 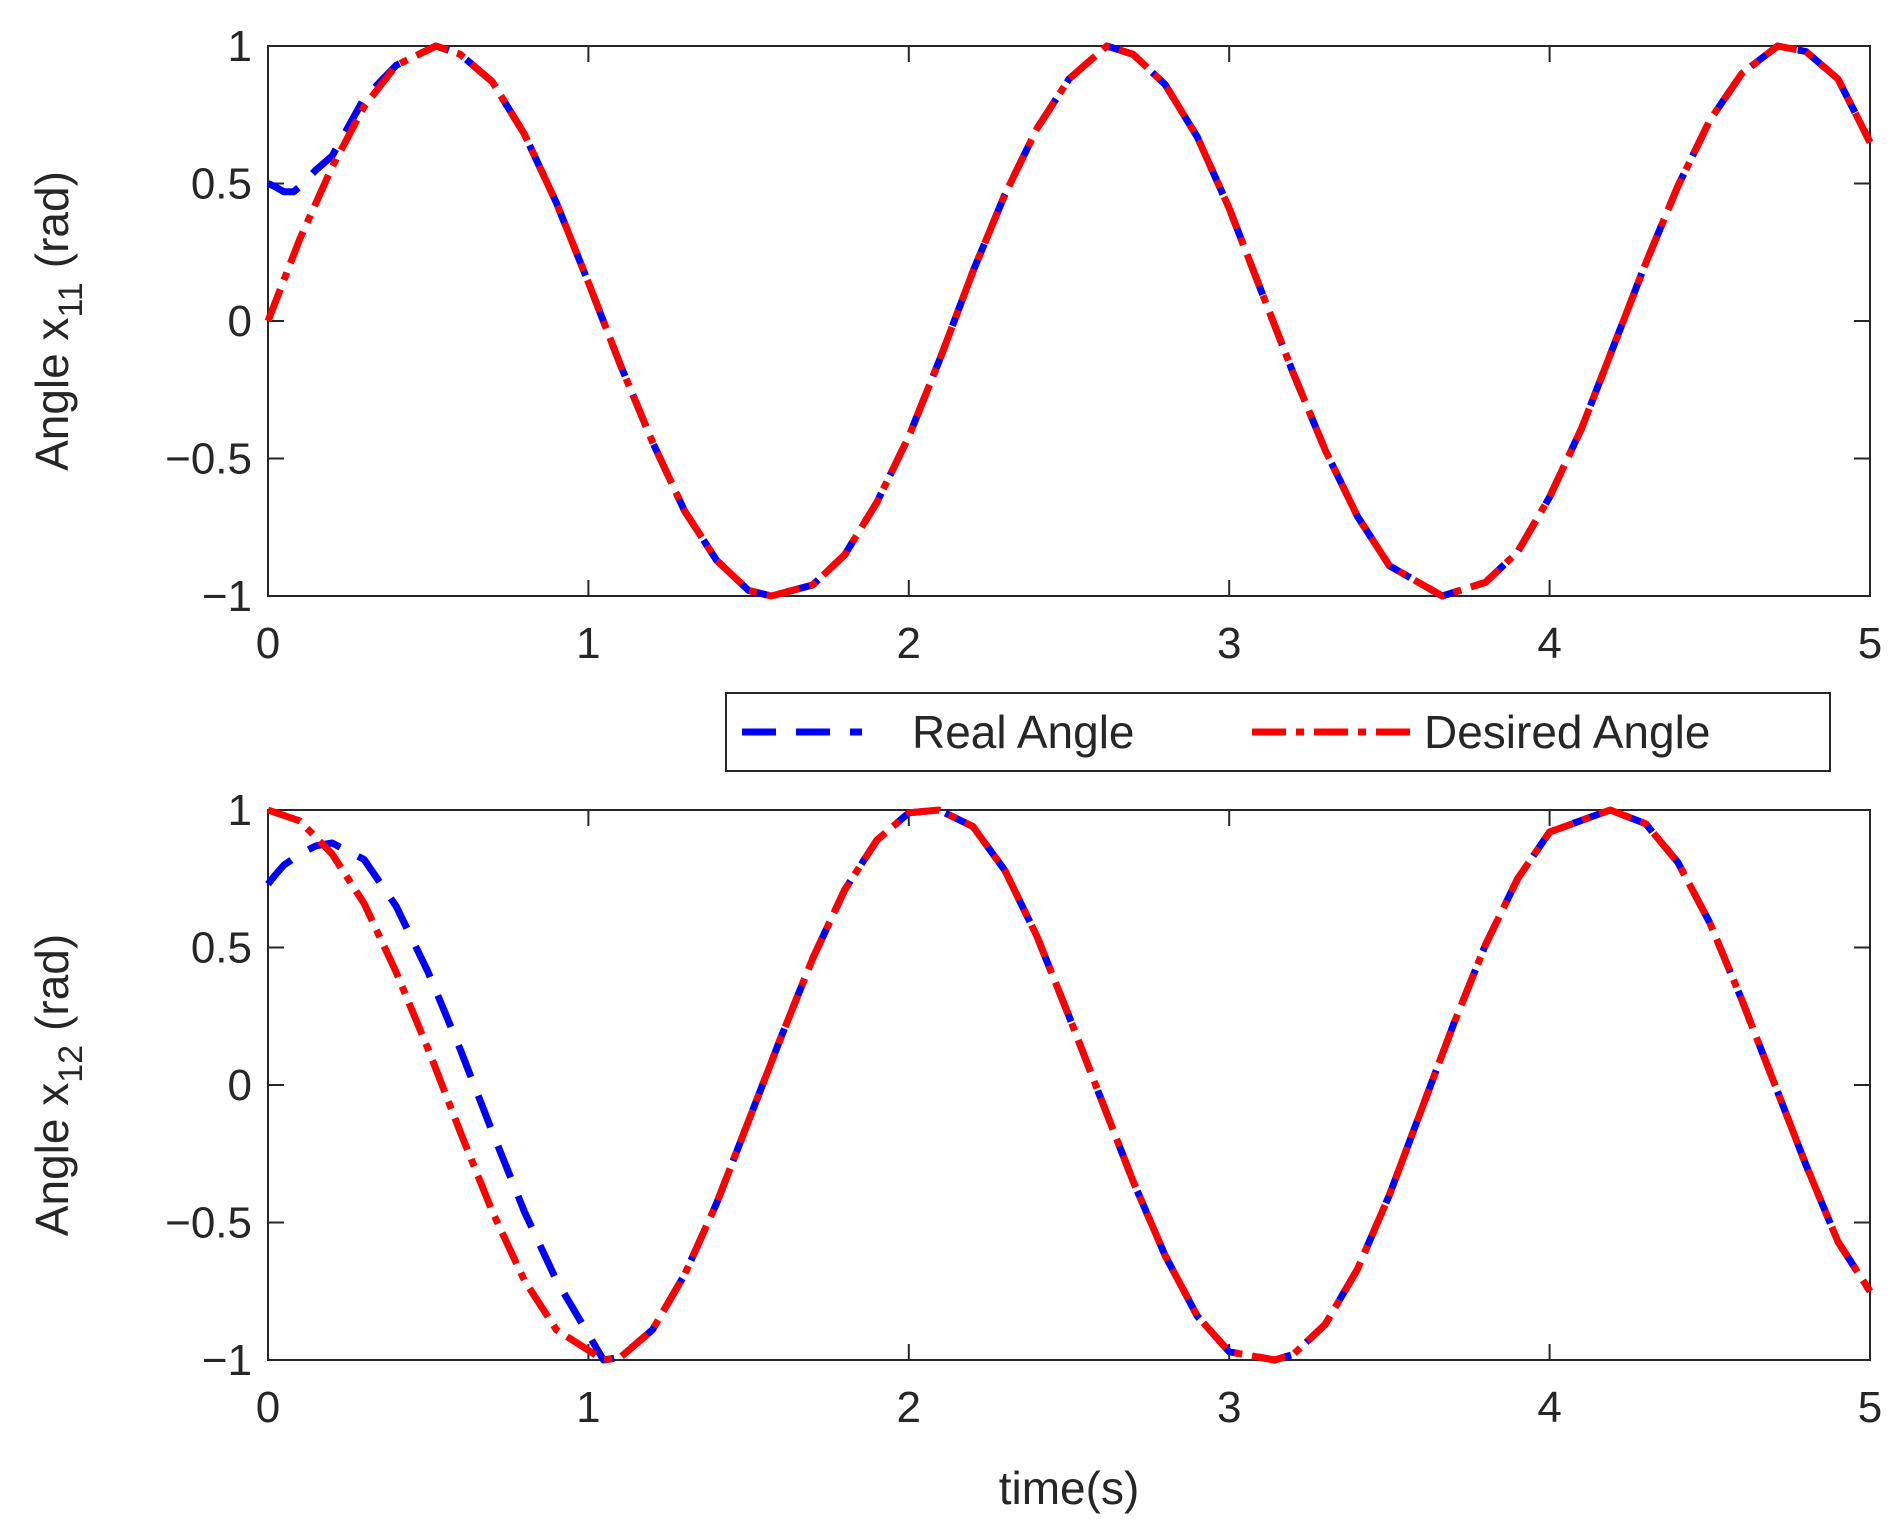 What do you see at coordinates (52, 393) in the screenshot?
I see `top-ylabel-main: Angle x` at bounding box center [52, 393].